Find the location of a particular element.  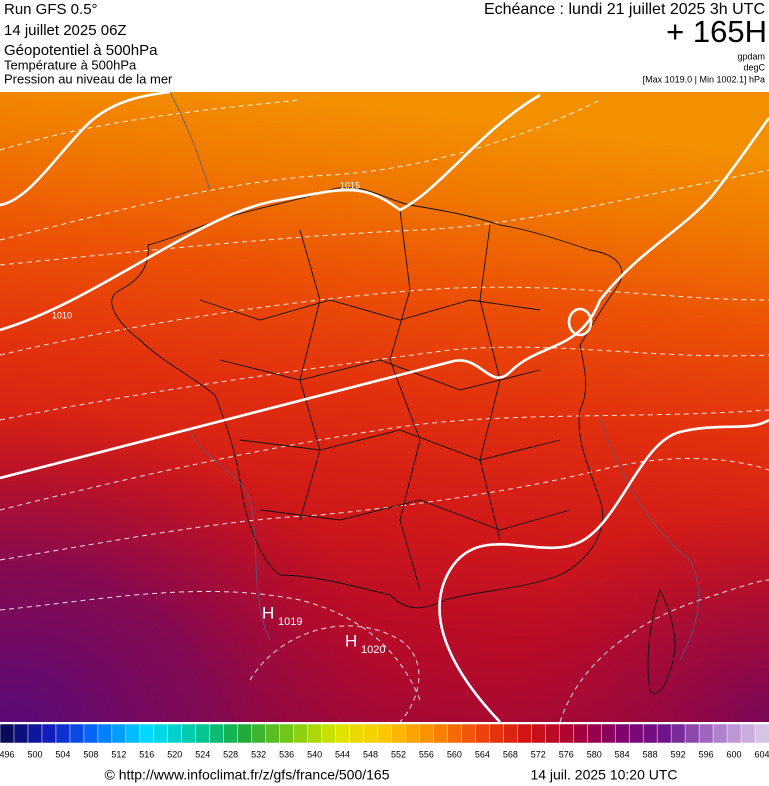

colorbar-label: 524 is located at coordinates (202, 754).